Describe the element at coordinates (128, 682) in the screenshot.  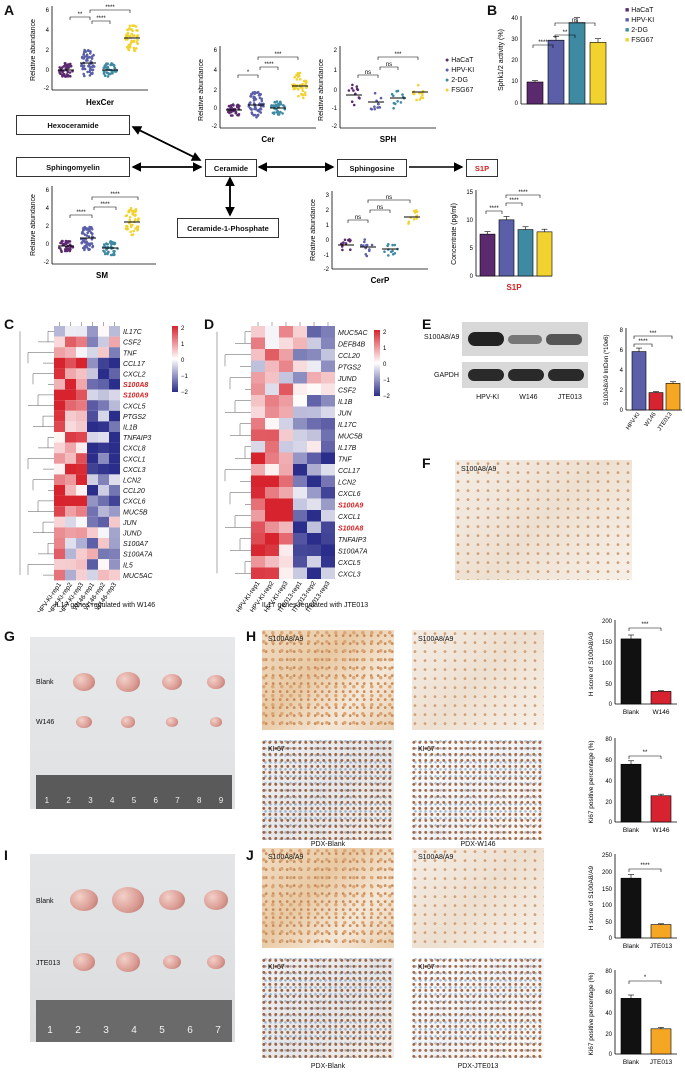
I see `tumor-sample` at that location.